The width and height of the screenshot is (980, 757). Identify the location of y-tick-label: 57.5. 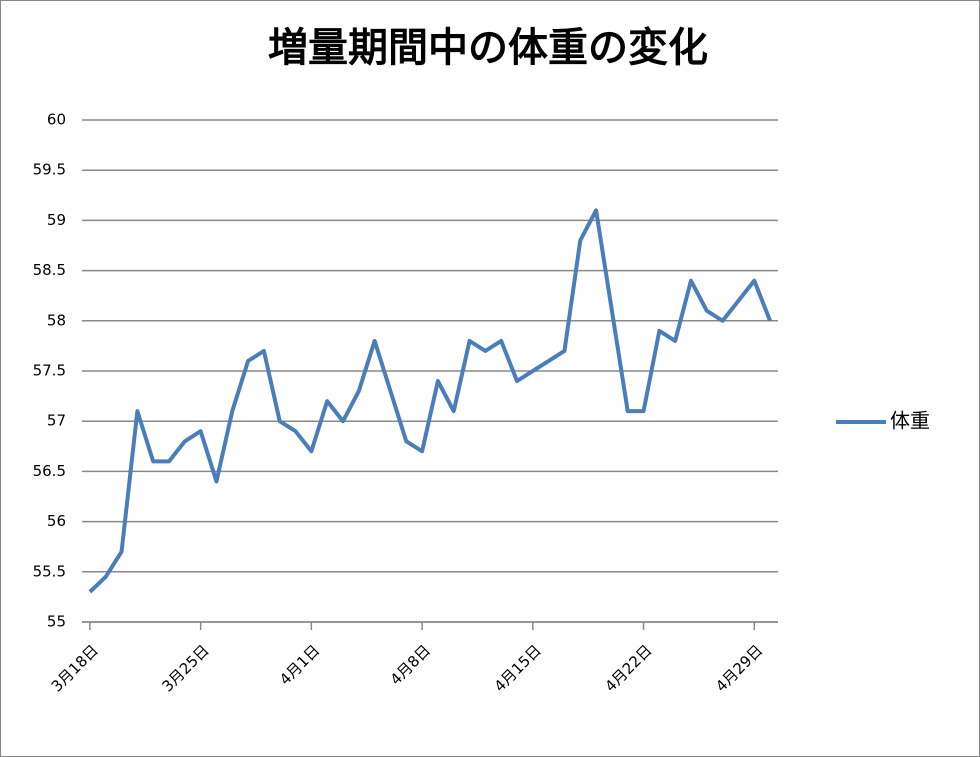
(49, 371).